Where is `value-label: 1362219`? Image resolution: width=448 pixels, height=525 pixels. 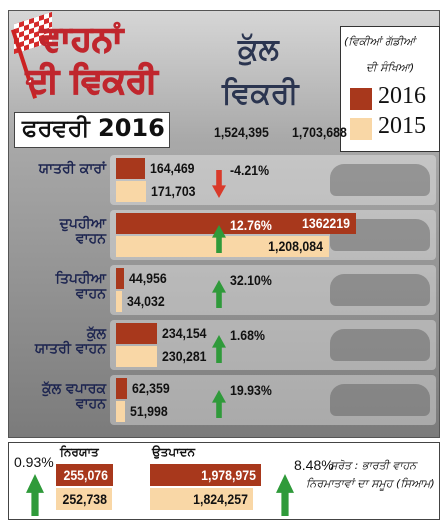
value-label: 1362219 is located at coordinates (326, 223).